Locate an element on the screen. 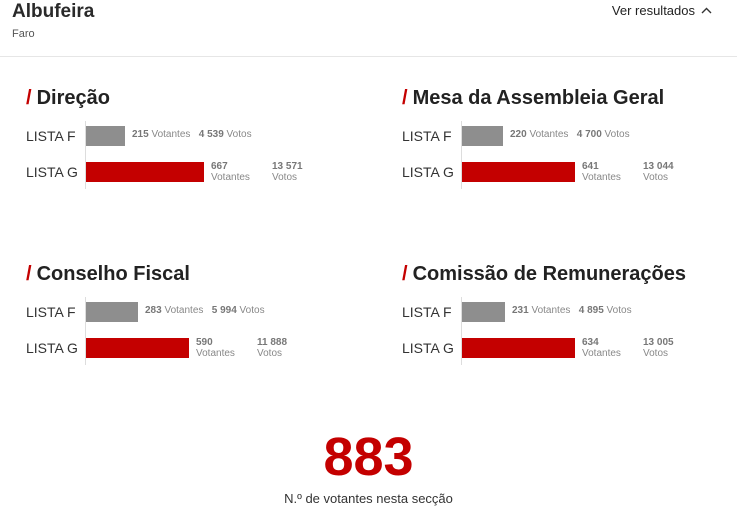  result-row-lista-f: LISTA F 215 Votantes 4 539 Votos is located at coordinates (186, 146).